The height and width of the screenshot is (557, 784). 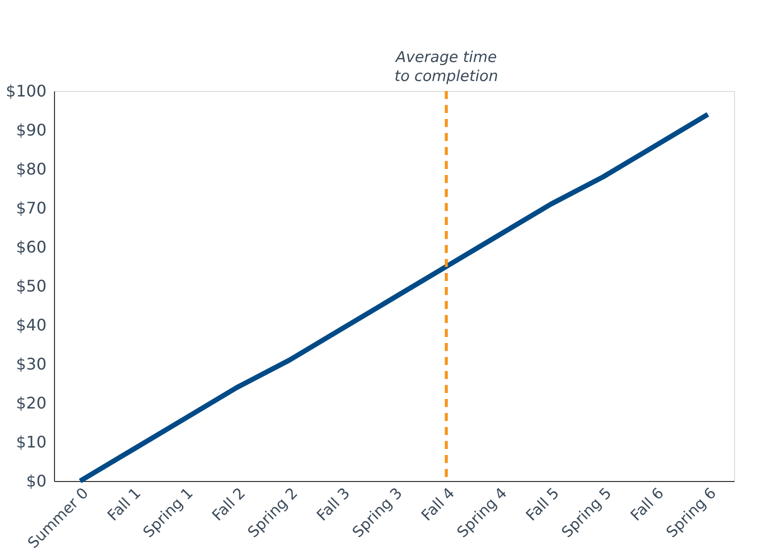 What do you see at coordinates (31, 403) in the screenshot?
I see `y-tick-label: $20` at bounding box center [31, 403].